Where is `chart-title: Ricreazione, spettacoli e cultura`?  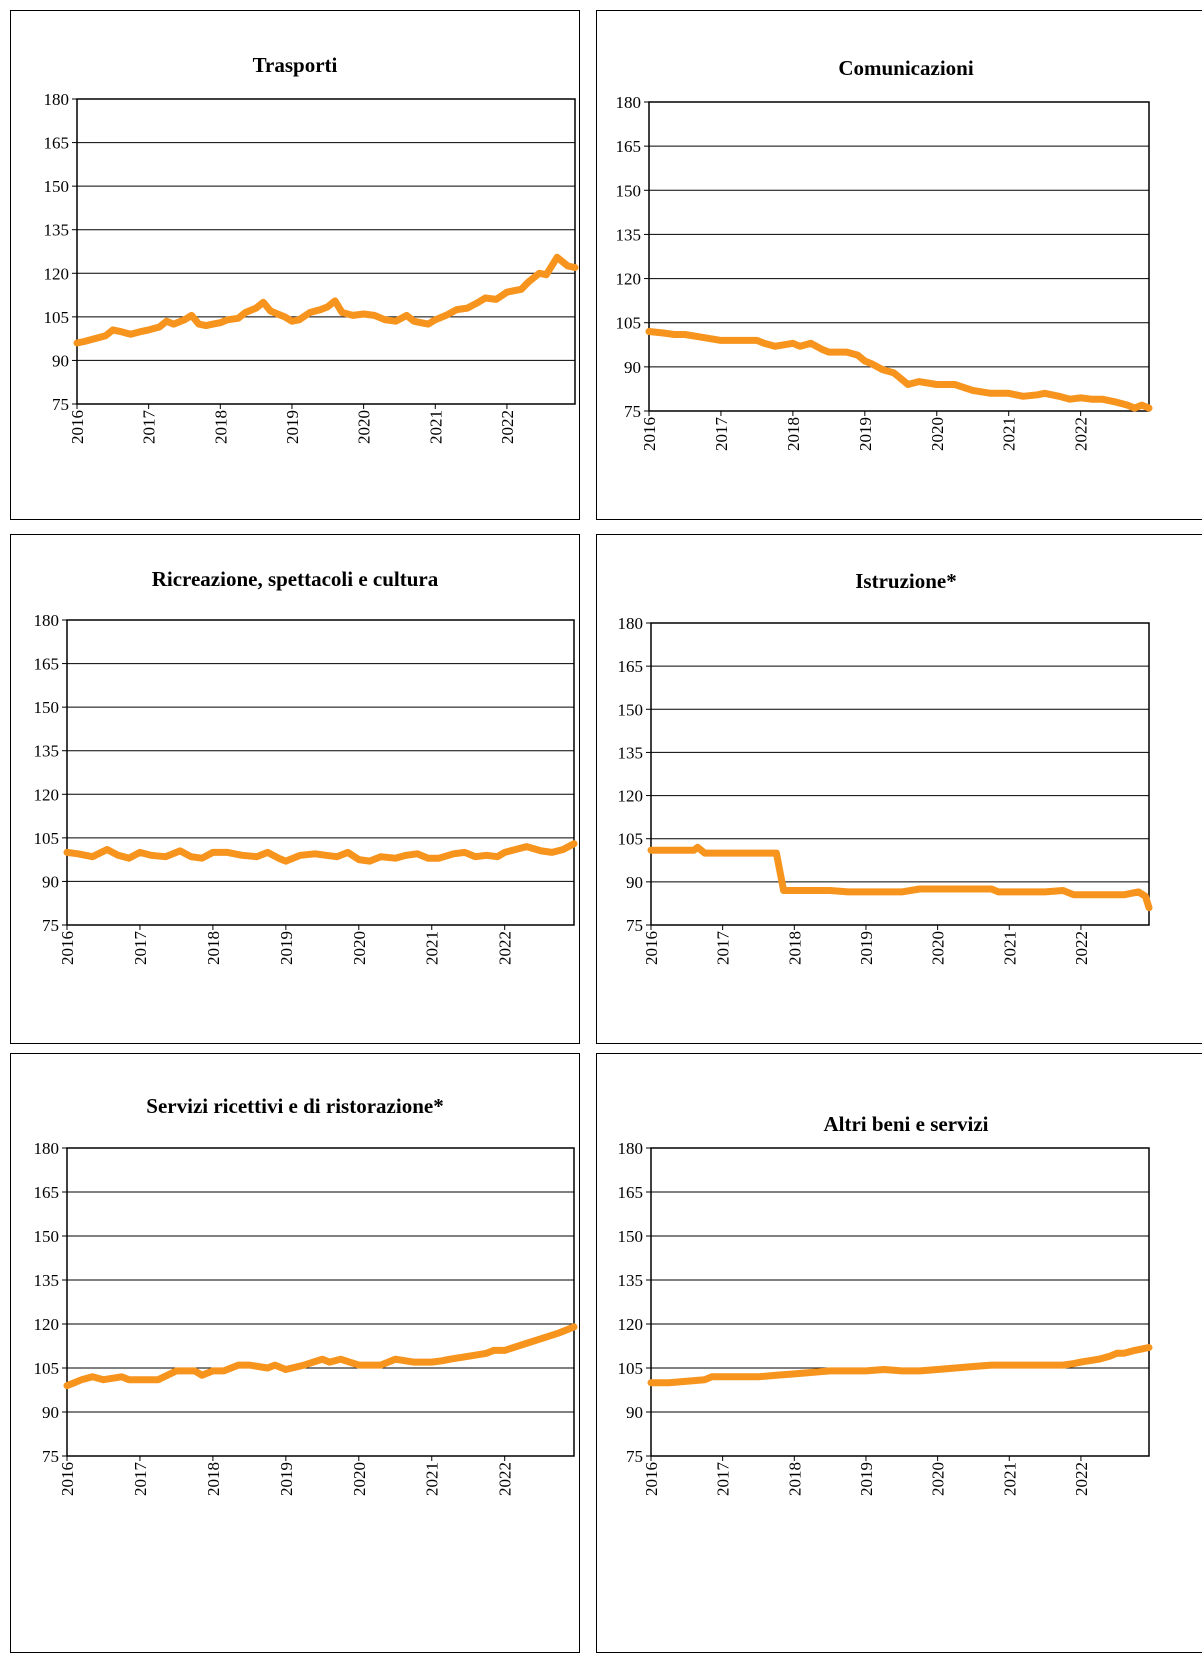
chart-title: Ricreazione, spettacoli e cultura is located at coordinates (295, 579).